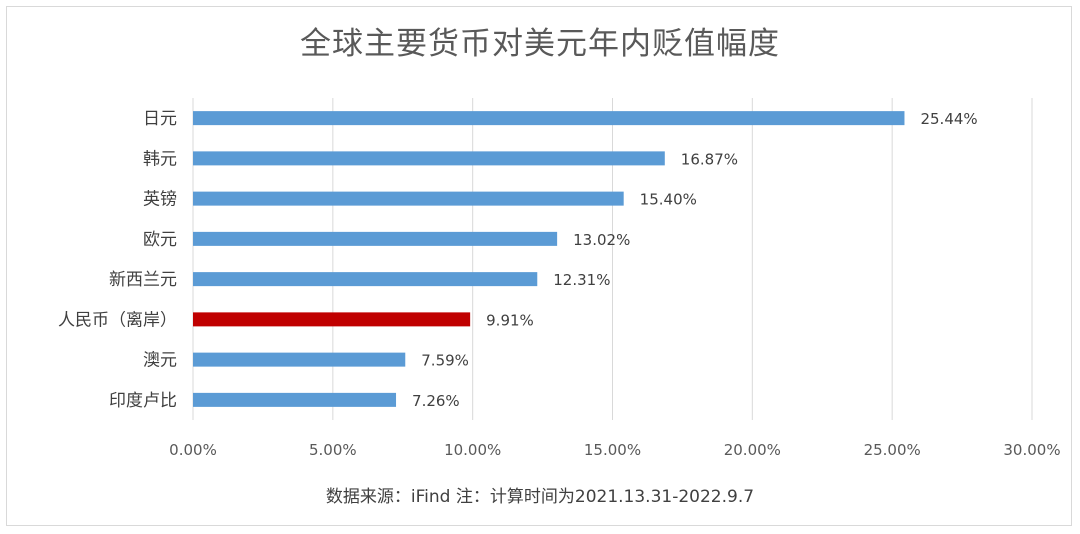 The width and height of the screenshot is (1080, 534). What do you see at coordinates (510, 320) in the screenshot?
I see `data-label: 9.91%` at bounding box center [510, 320].